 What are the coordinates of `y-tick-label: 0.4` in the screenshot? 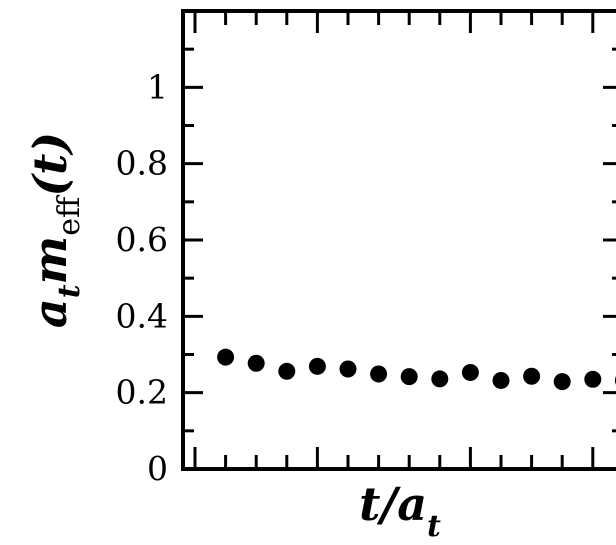 It's located at (142, 315).